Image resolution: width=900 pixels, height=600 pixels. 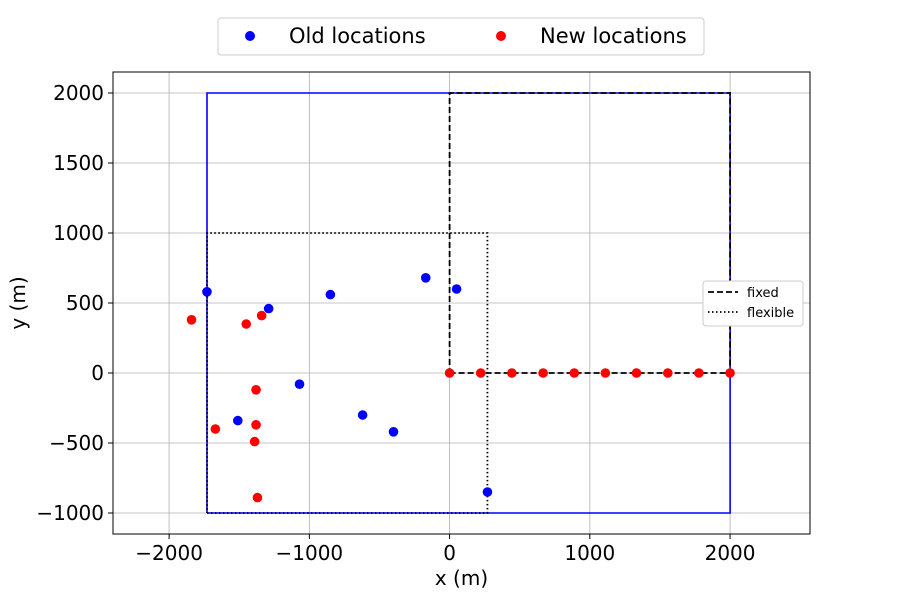 I want to click on flexible-line, so click(x=347, y=373).